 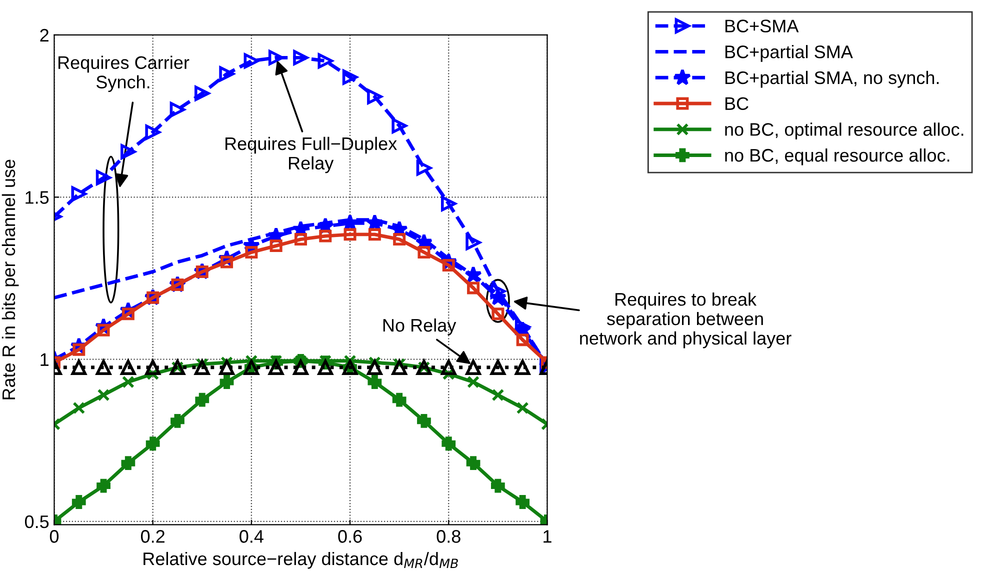 I want to click on legend-label: no BC, equal resource alloc., so click(x=837, y=157).